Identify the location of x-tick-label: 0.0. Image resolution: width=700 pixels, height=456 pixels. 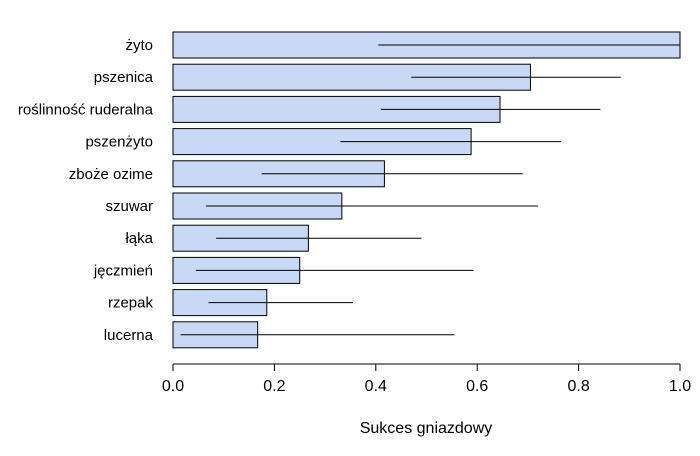
(173, 386).